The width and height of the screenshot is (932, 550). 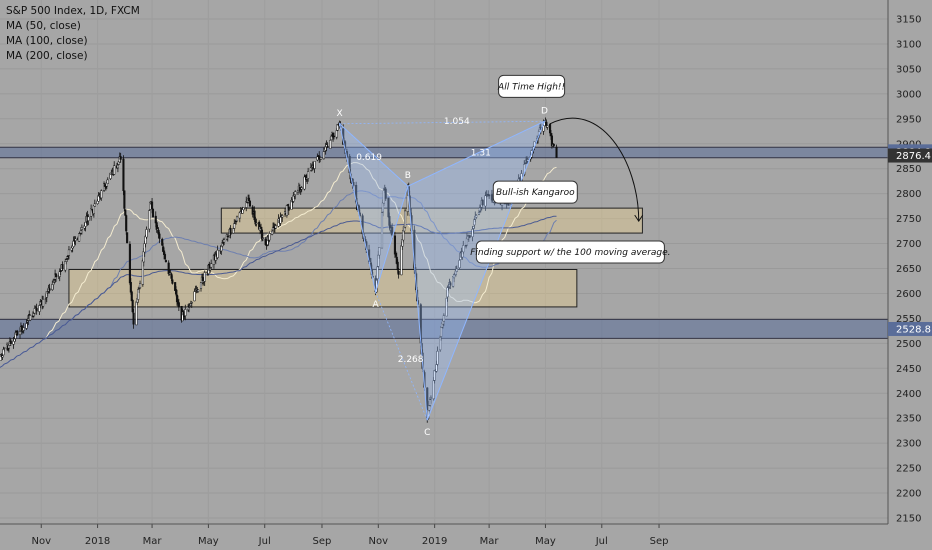 What do you see at coordinates (47, 56) in the screenshot?
I see `legend-ma-200: MA (200, close)` at bounding box center [47, 56].